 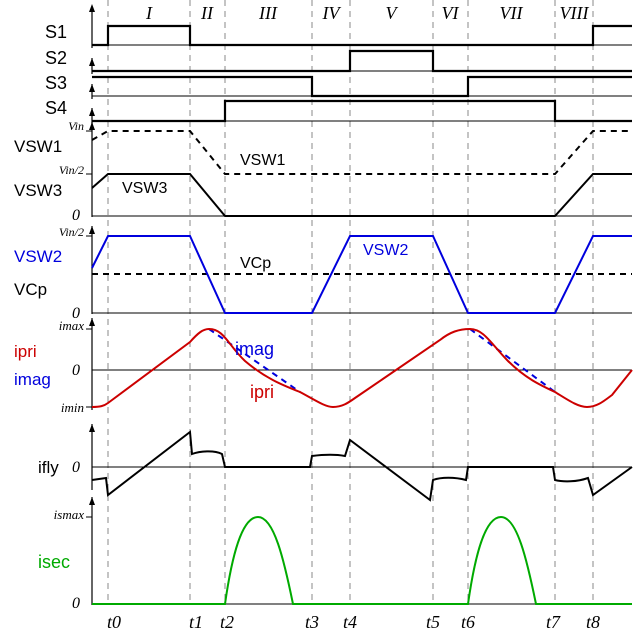 What do you see at coordinates (362, 35) in the screenshot?
I see `s1-waveform` at bounding box center [362, 35].